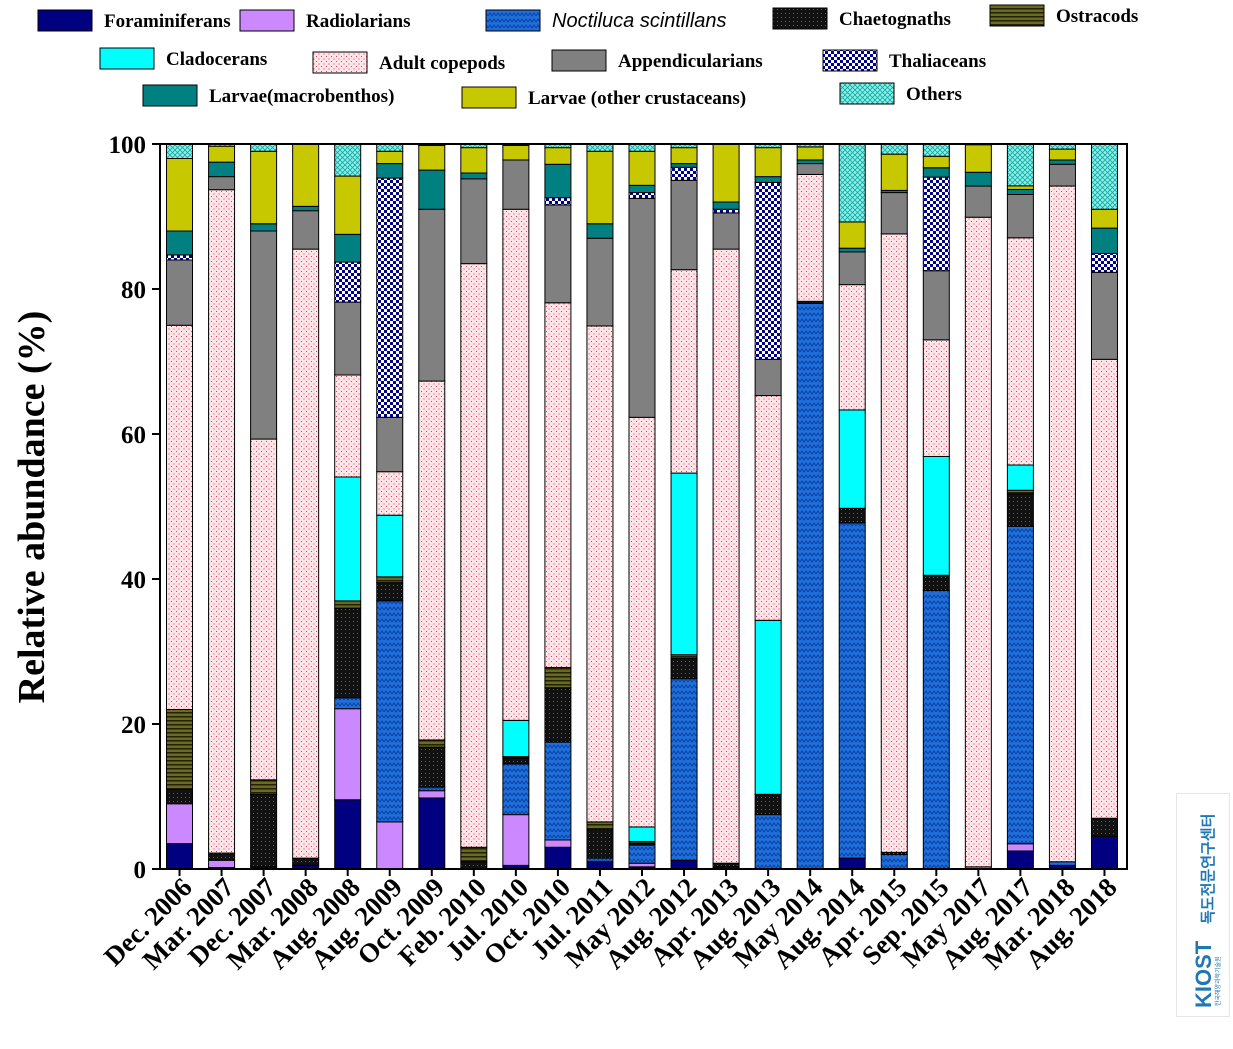  Describe the element at coordinates (134, 20) in the screenshot. I see `legend-item-foraminiferans: Foraminiferans` at that location.